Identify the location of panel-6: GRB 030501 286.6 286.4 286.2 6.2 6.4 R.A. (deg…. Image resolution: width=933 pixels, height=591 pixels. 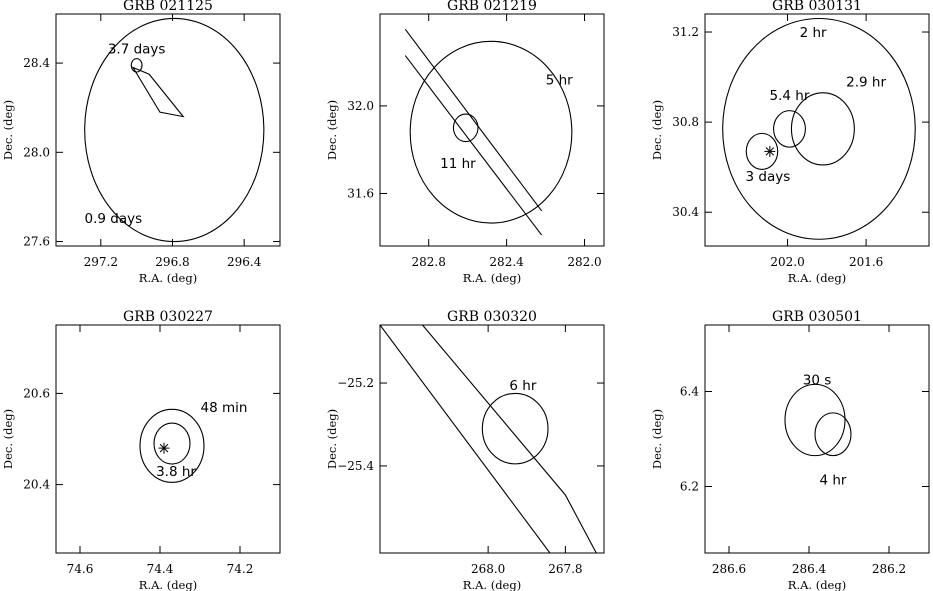
(790, 450).